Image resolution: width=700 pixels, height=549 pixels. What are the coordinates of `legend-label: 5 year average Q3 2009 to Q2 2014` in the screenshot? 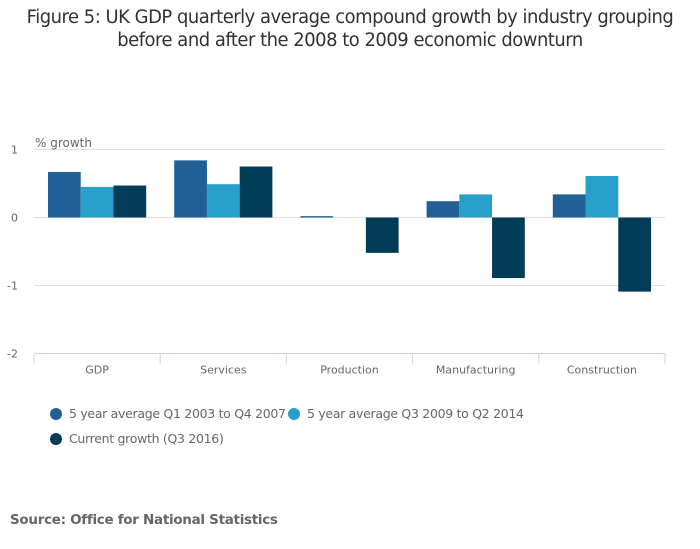 It's located at (415, 413).